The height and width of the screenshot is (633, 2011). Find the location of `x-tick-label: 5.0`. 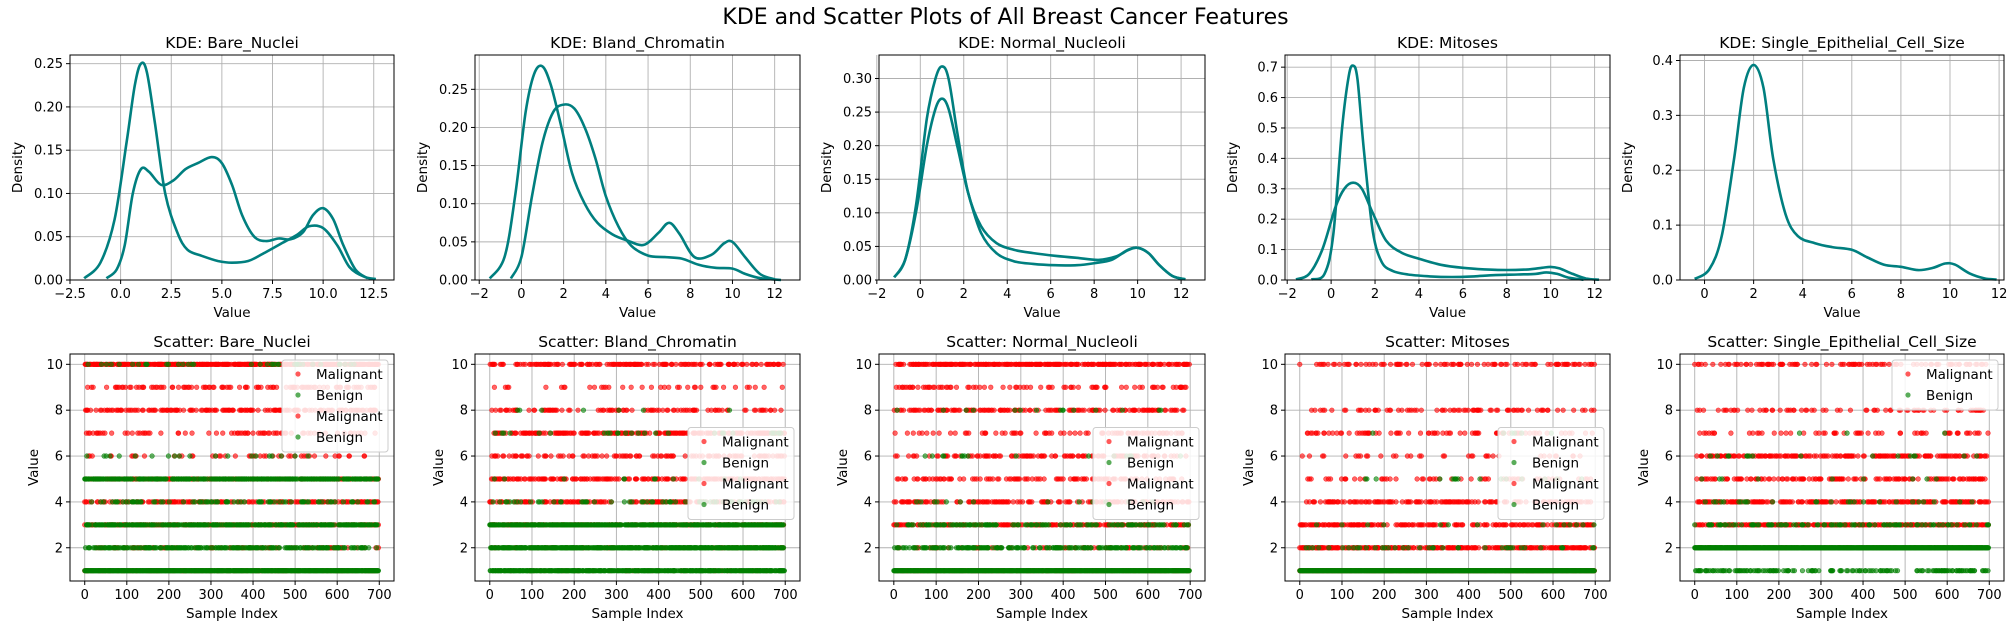

x-tick-label: 5.0 is located at coordinates (222, 294).